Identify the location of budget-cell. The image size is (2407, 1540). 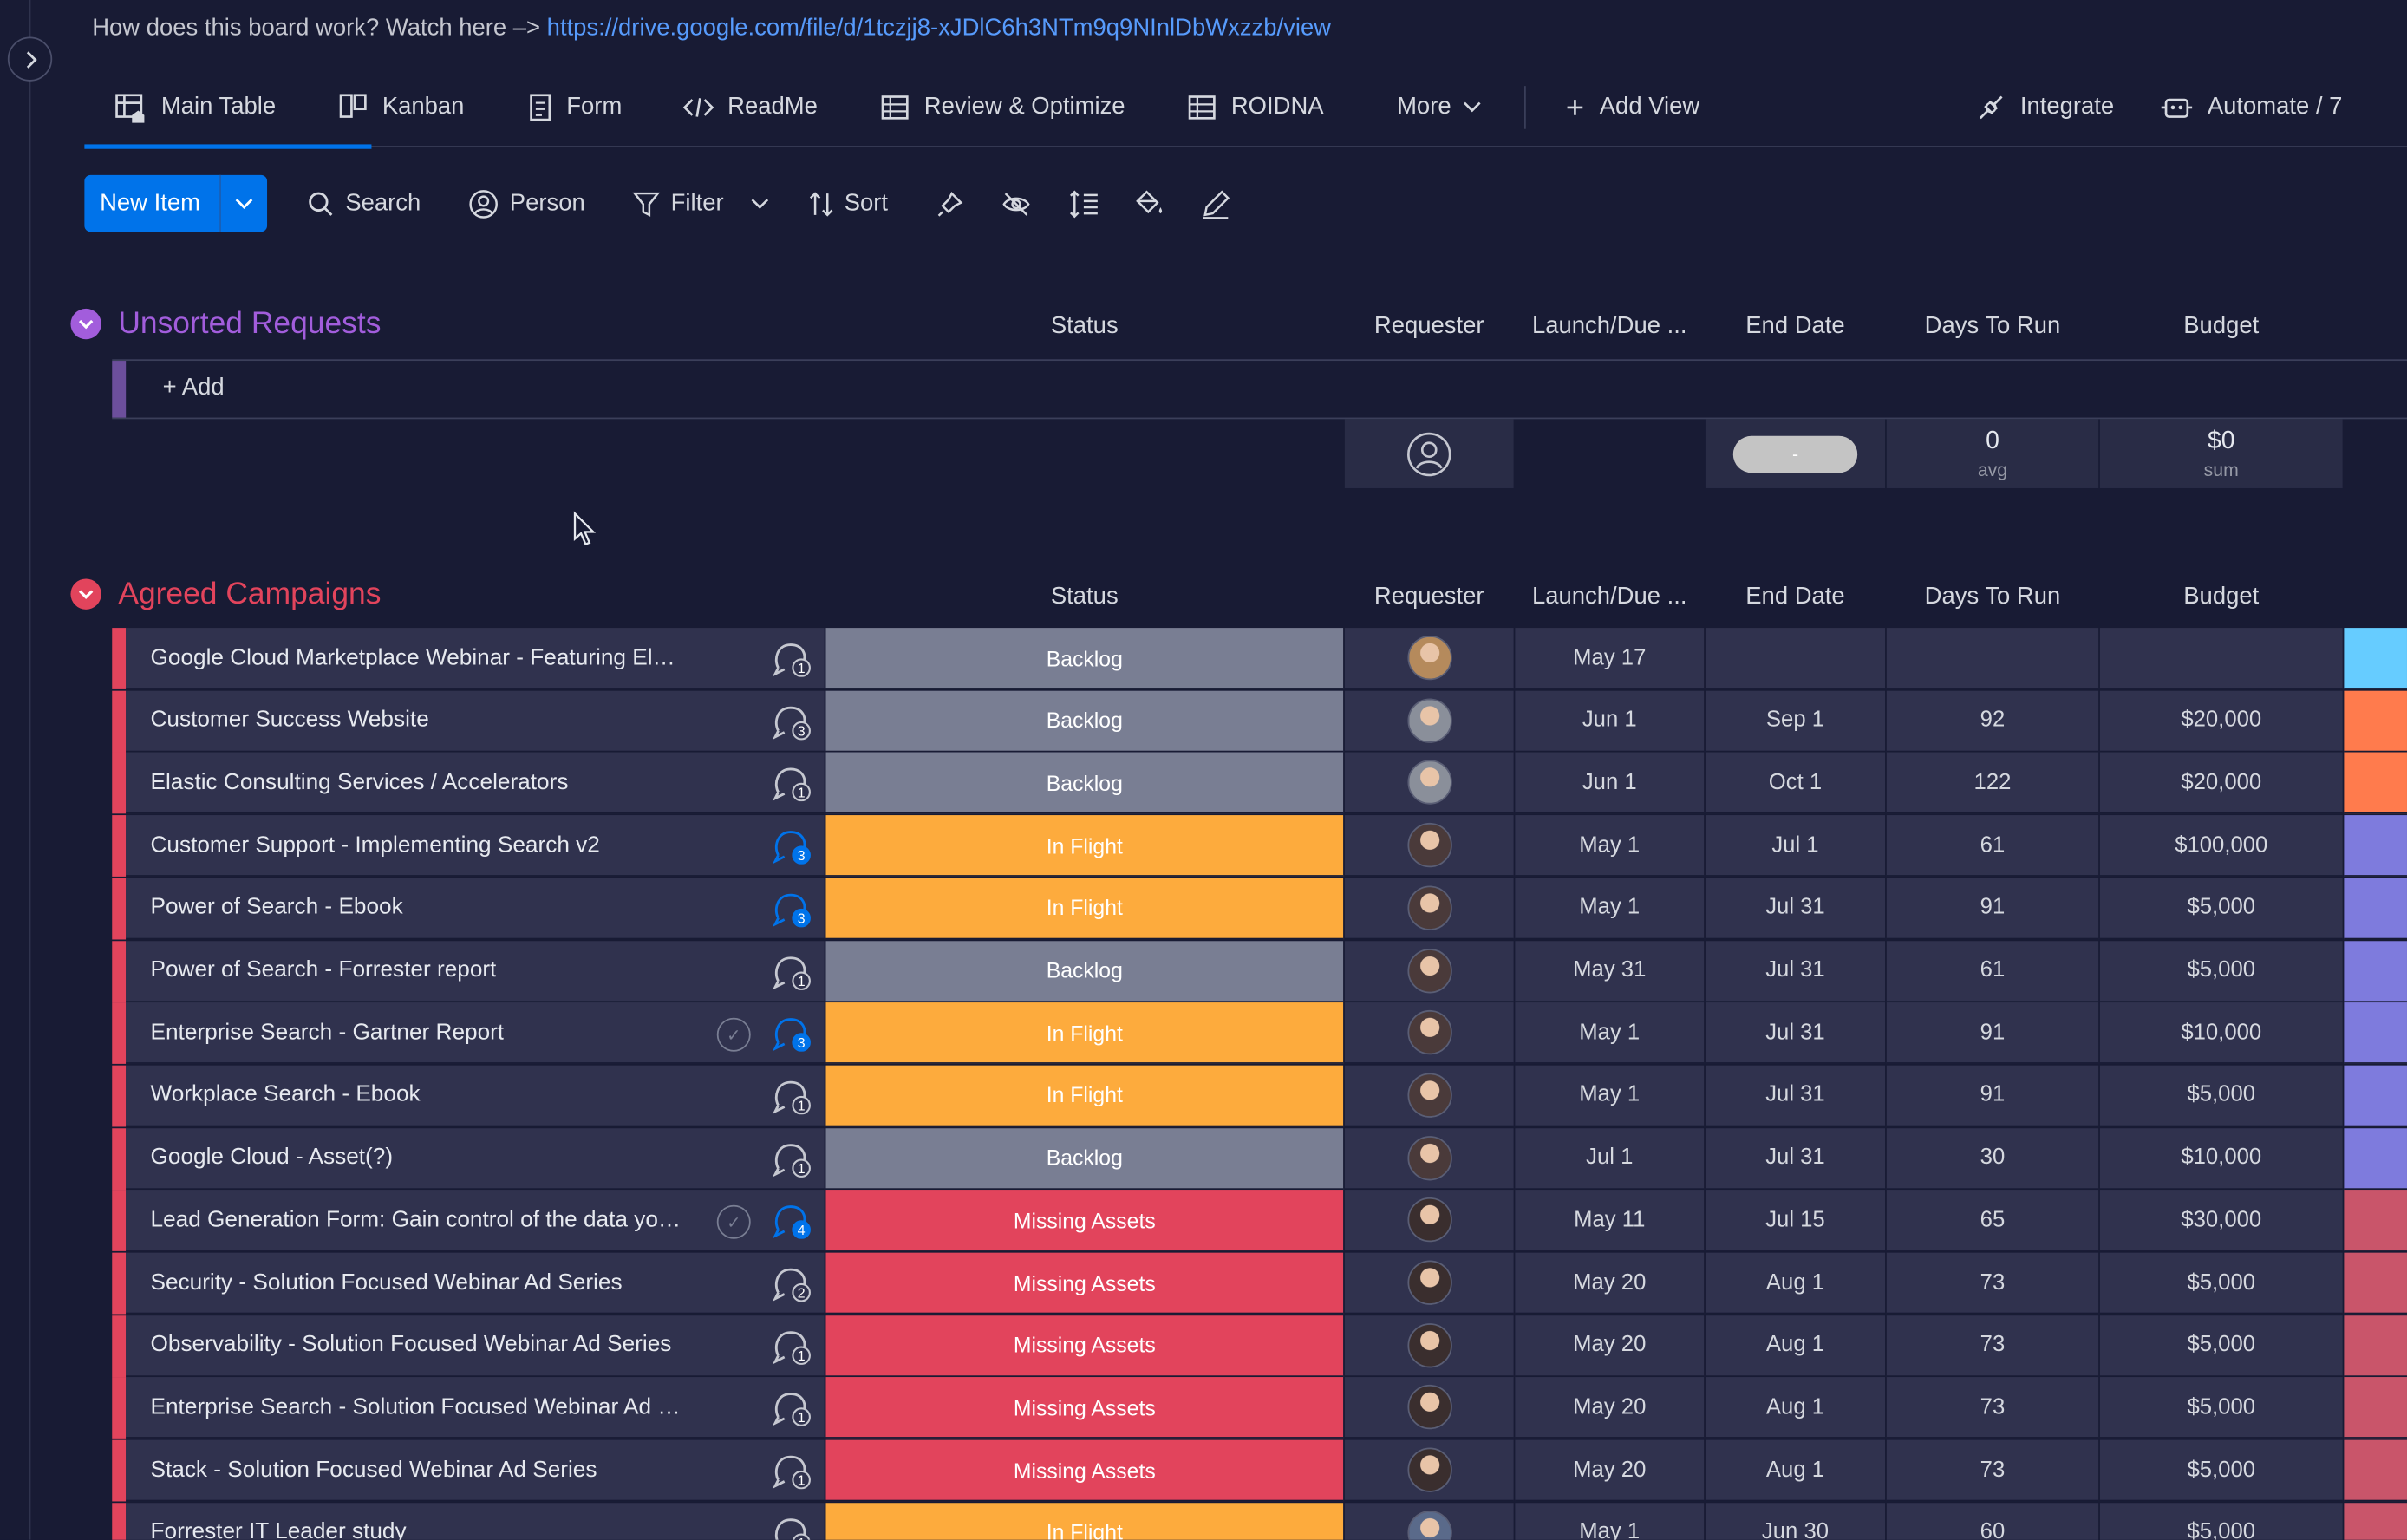
(2221, 658).